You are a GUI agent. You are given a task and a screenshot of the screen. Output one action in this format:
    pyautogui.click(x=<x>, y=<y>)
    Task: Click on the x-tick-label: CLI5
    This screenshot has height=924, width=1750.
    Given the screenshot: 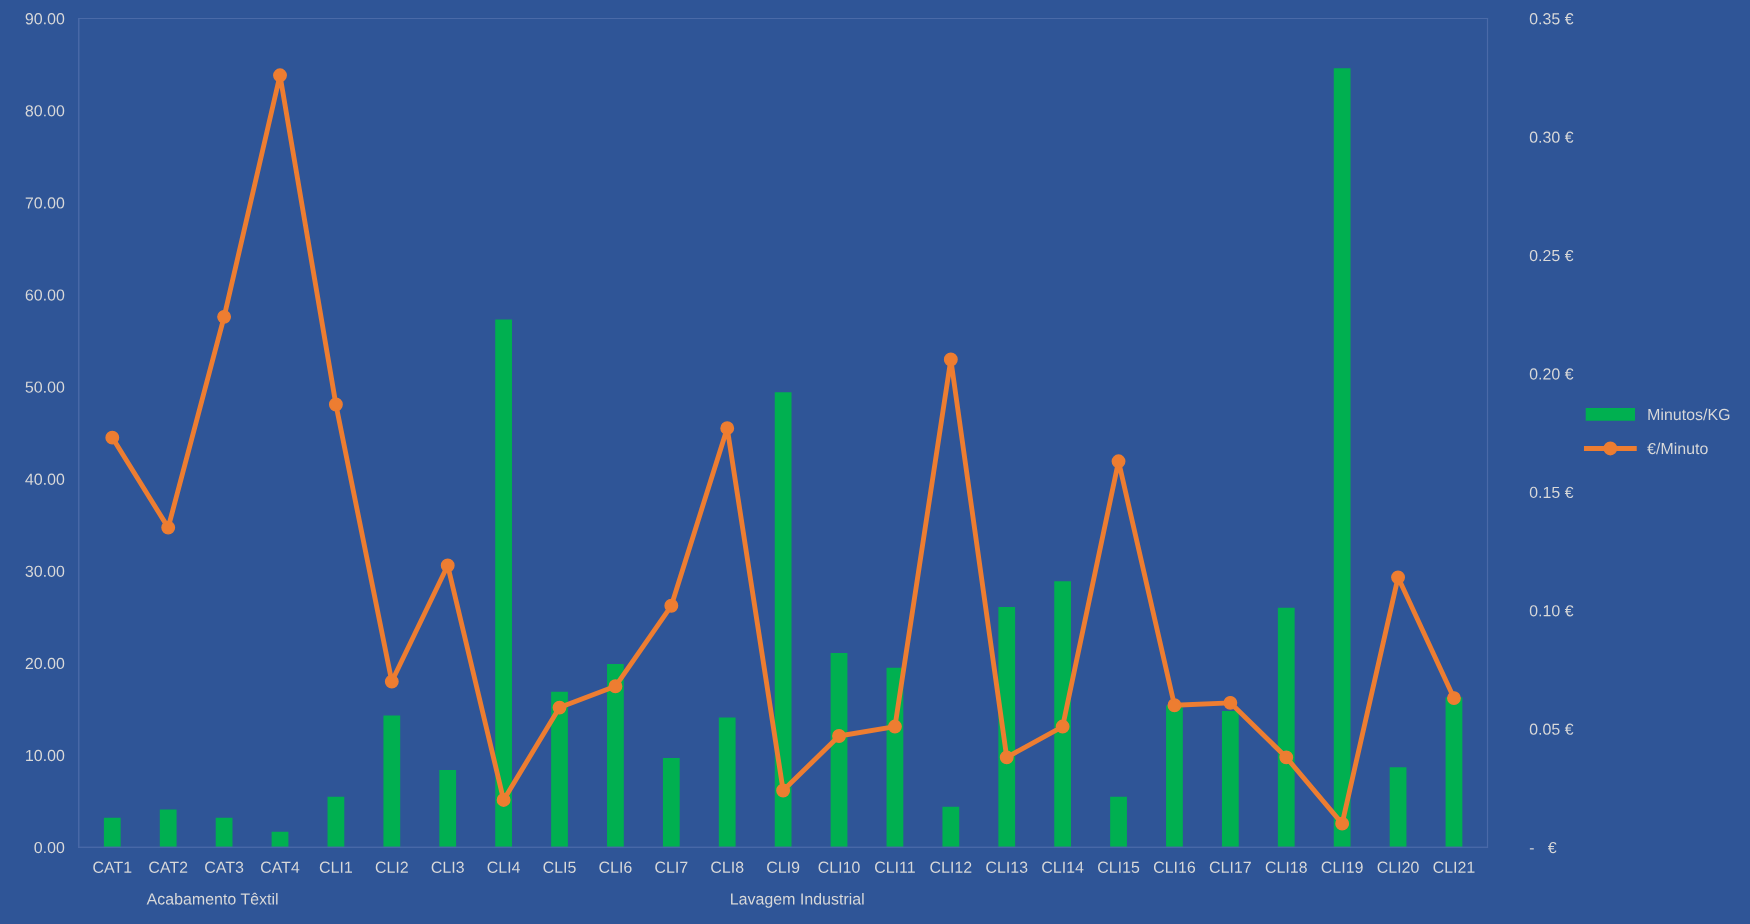 What is the action you would take?
    pyautogui.click(x=559, y=867)
    